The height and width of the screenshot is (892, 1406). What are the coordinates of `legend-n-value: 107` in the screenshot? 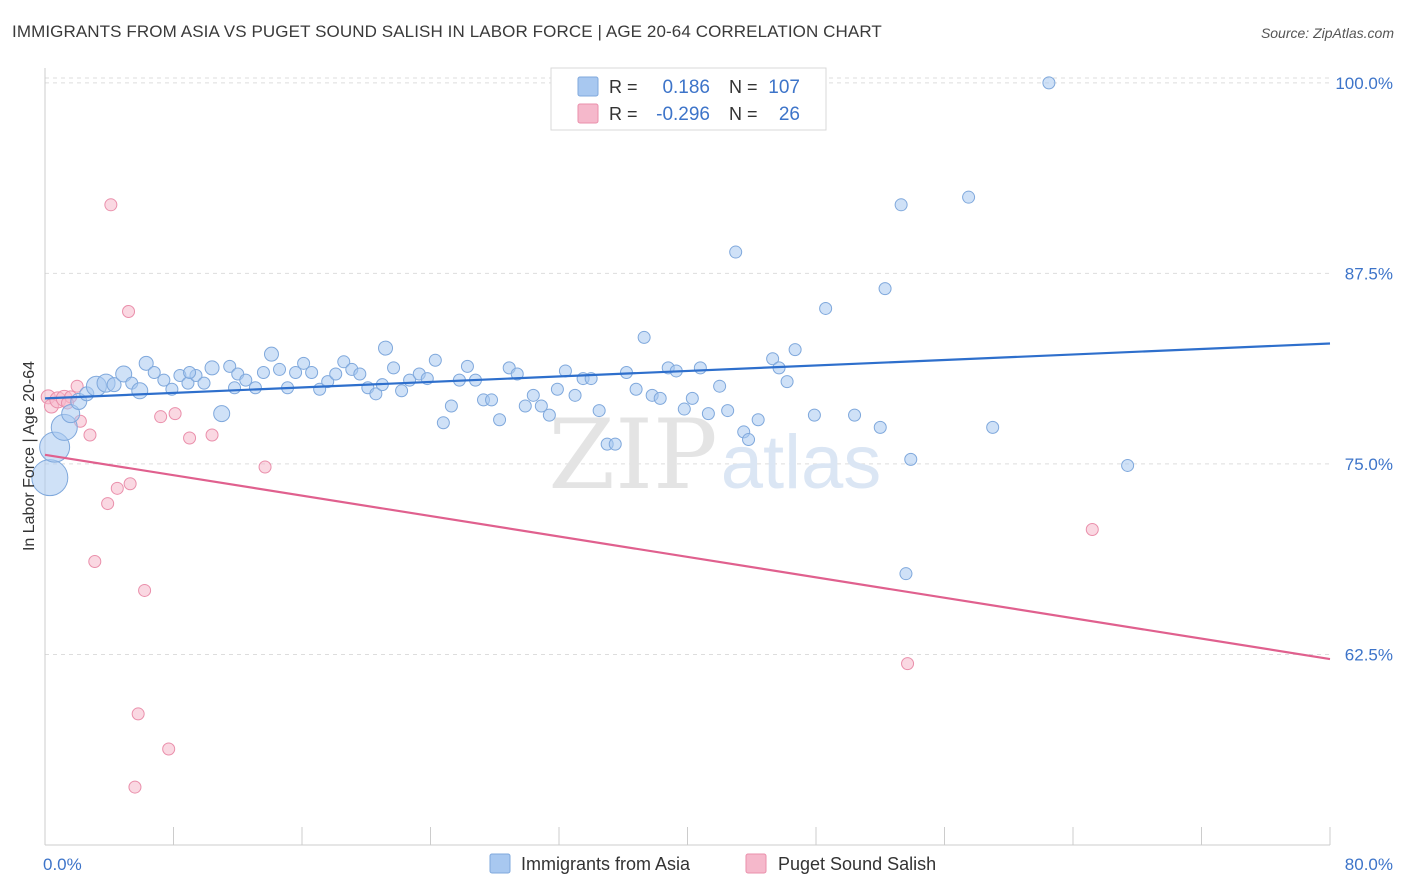 It's located at (784, 87).